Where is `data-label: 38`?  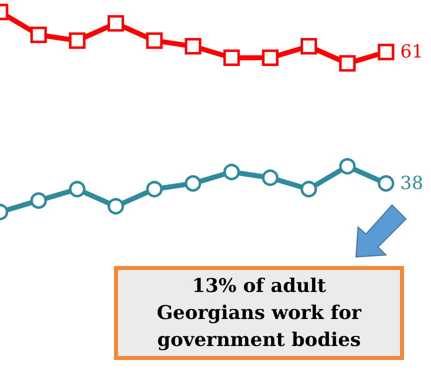 data-label: 38 is located at coordinates (412, 183).